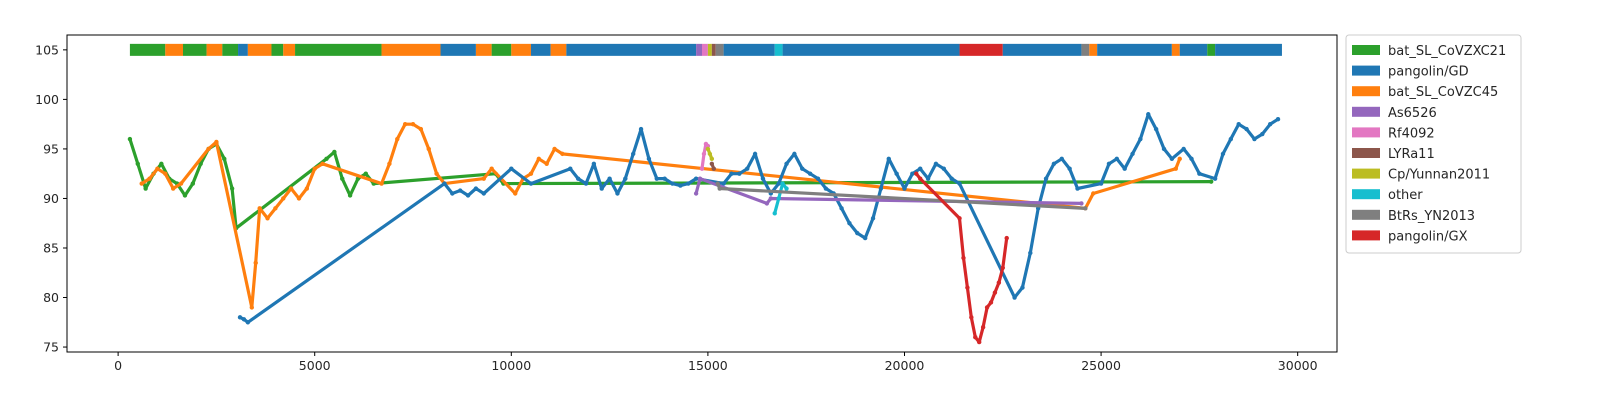  What do you see at coordinates (1443, 92) in the screenshot?
I see `legend-label: bat_SL_CoVZC45` at bounding box center [1443, 92].